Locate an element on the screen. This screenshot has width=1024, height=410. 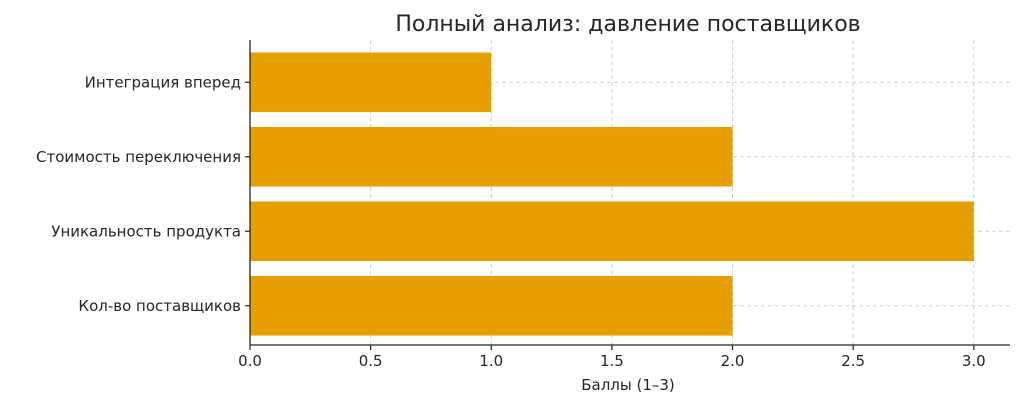
y-tick-label: Кол-во поставщиков is located at coordinates (159, 306).